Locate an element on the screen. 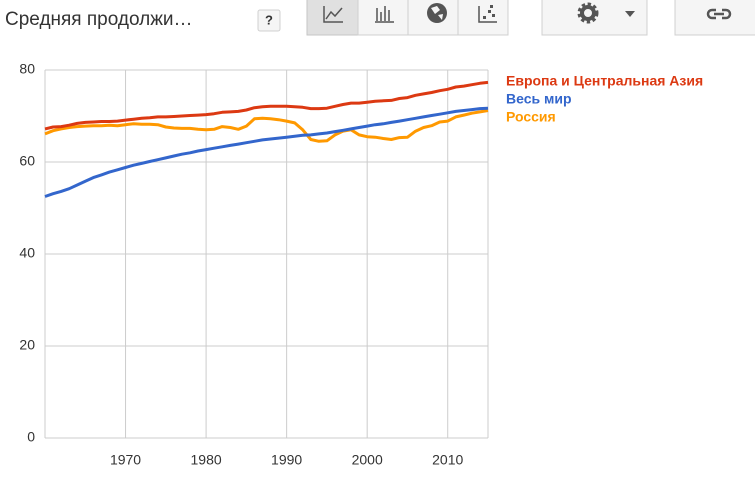 The height and width of the screenshot is (483, 755). scatter-icon-axes is located at coordinates (487, 14).